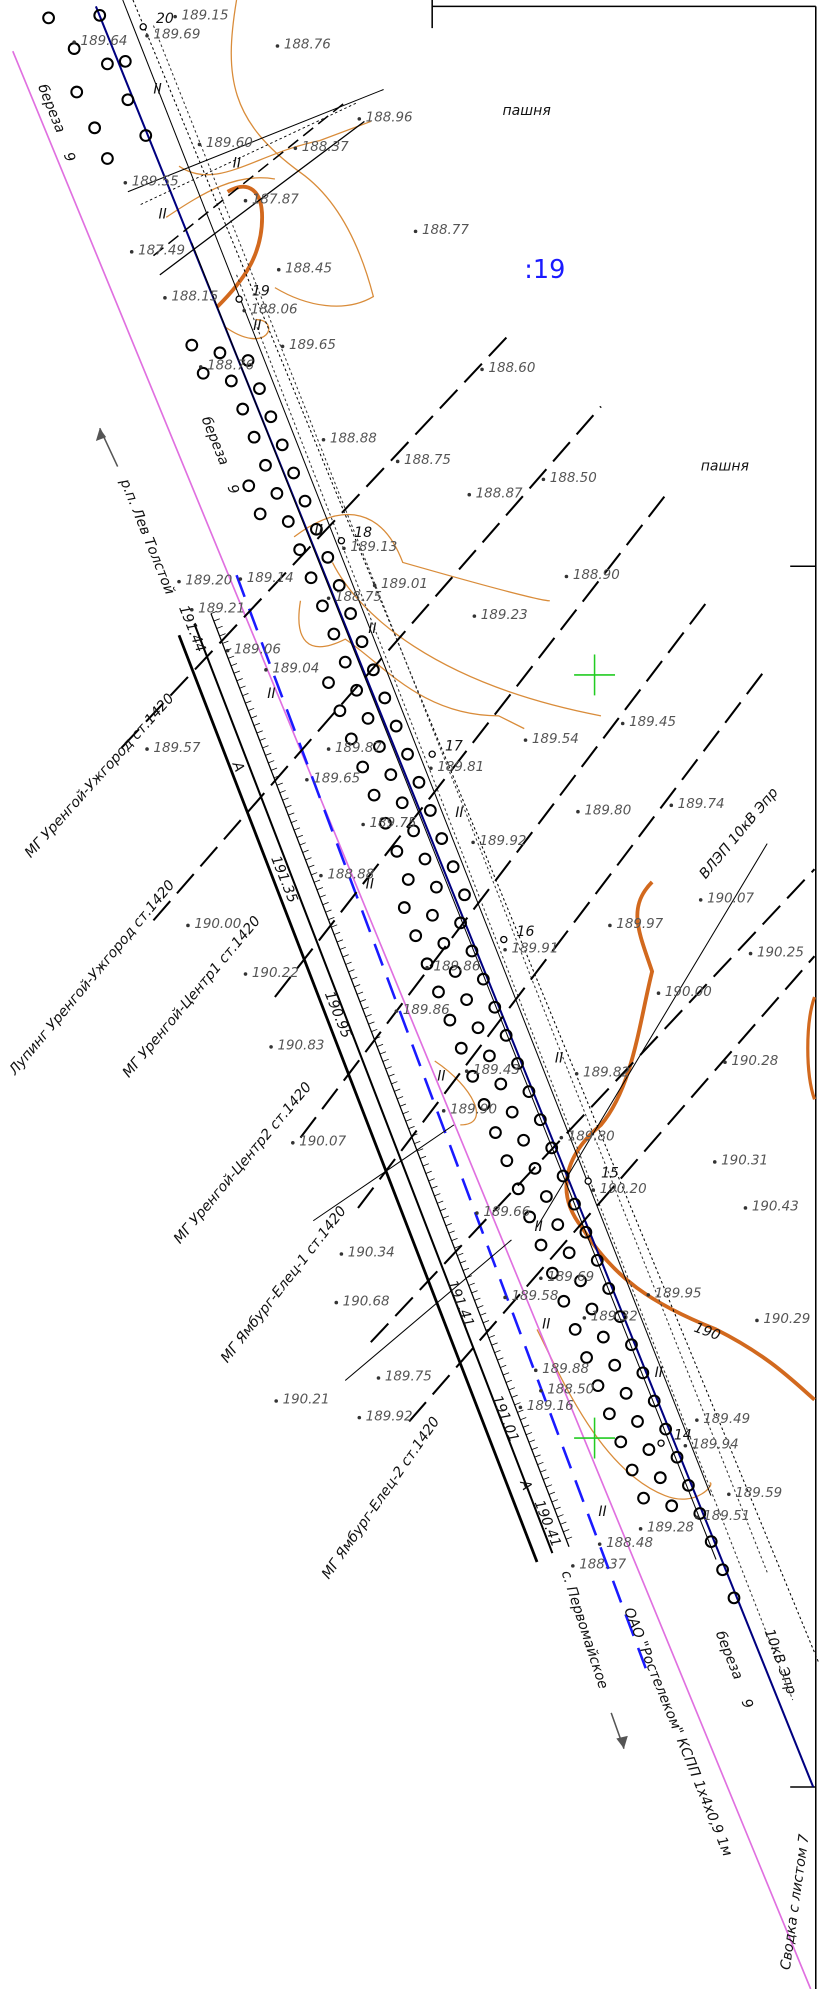 The width and height of the screenshot is (826, 1989). Describe the element at coordinates (678, 1294) in the screenshot. I see `elevation-label: 189.95` at that location.